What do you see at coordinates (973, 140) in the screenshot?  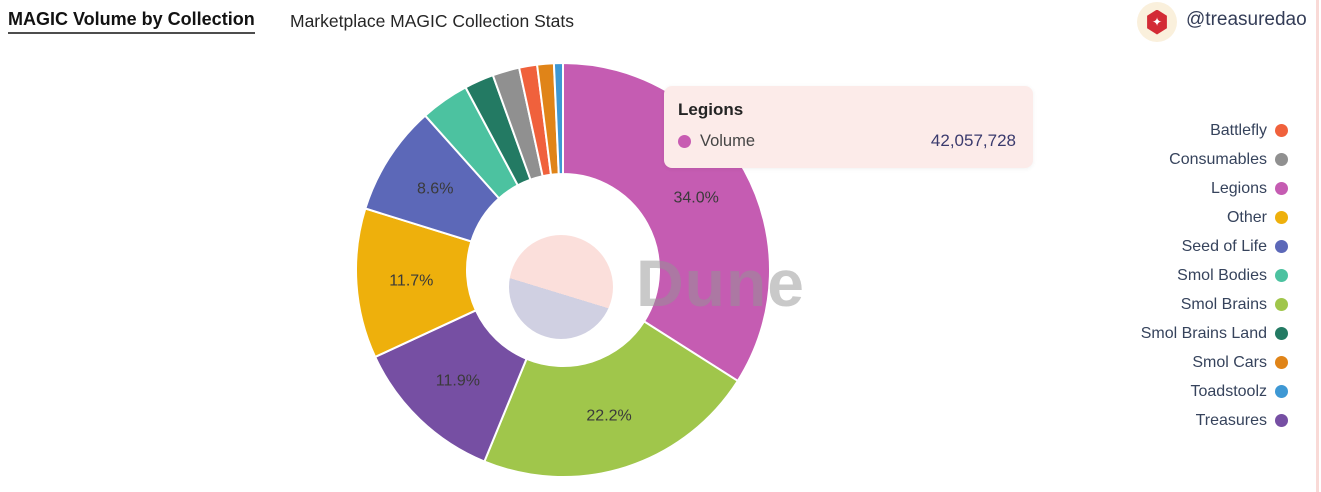 I see `tooltip-value: 42,057,728` at bounding box center [973, 140].